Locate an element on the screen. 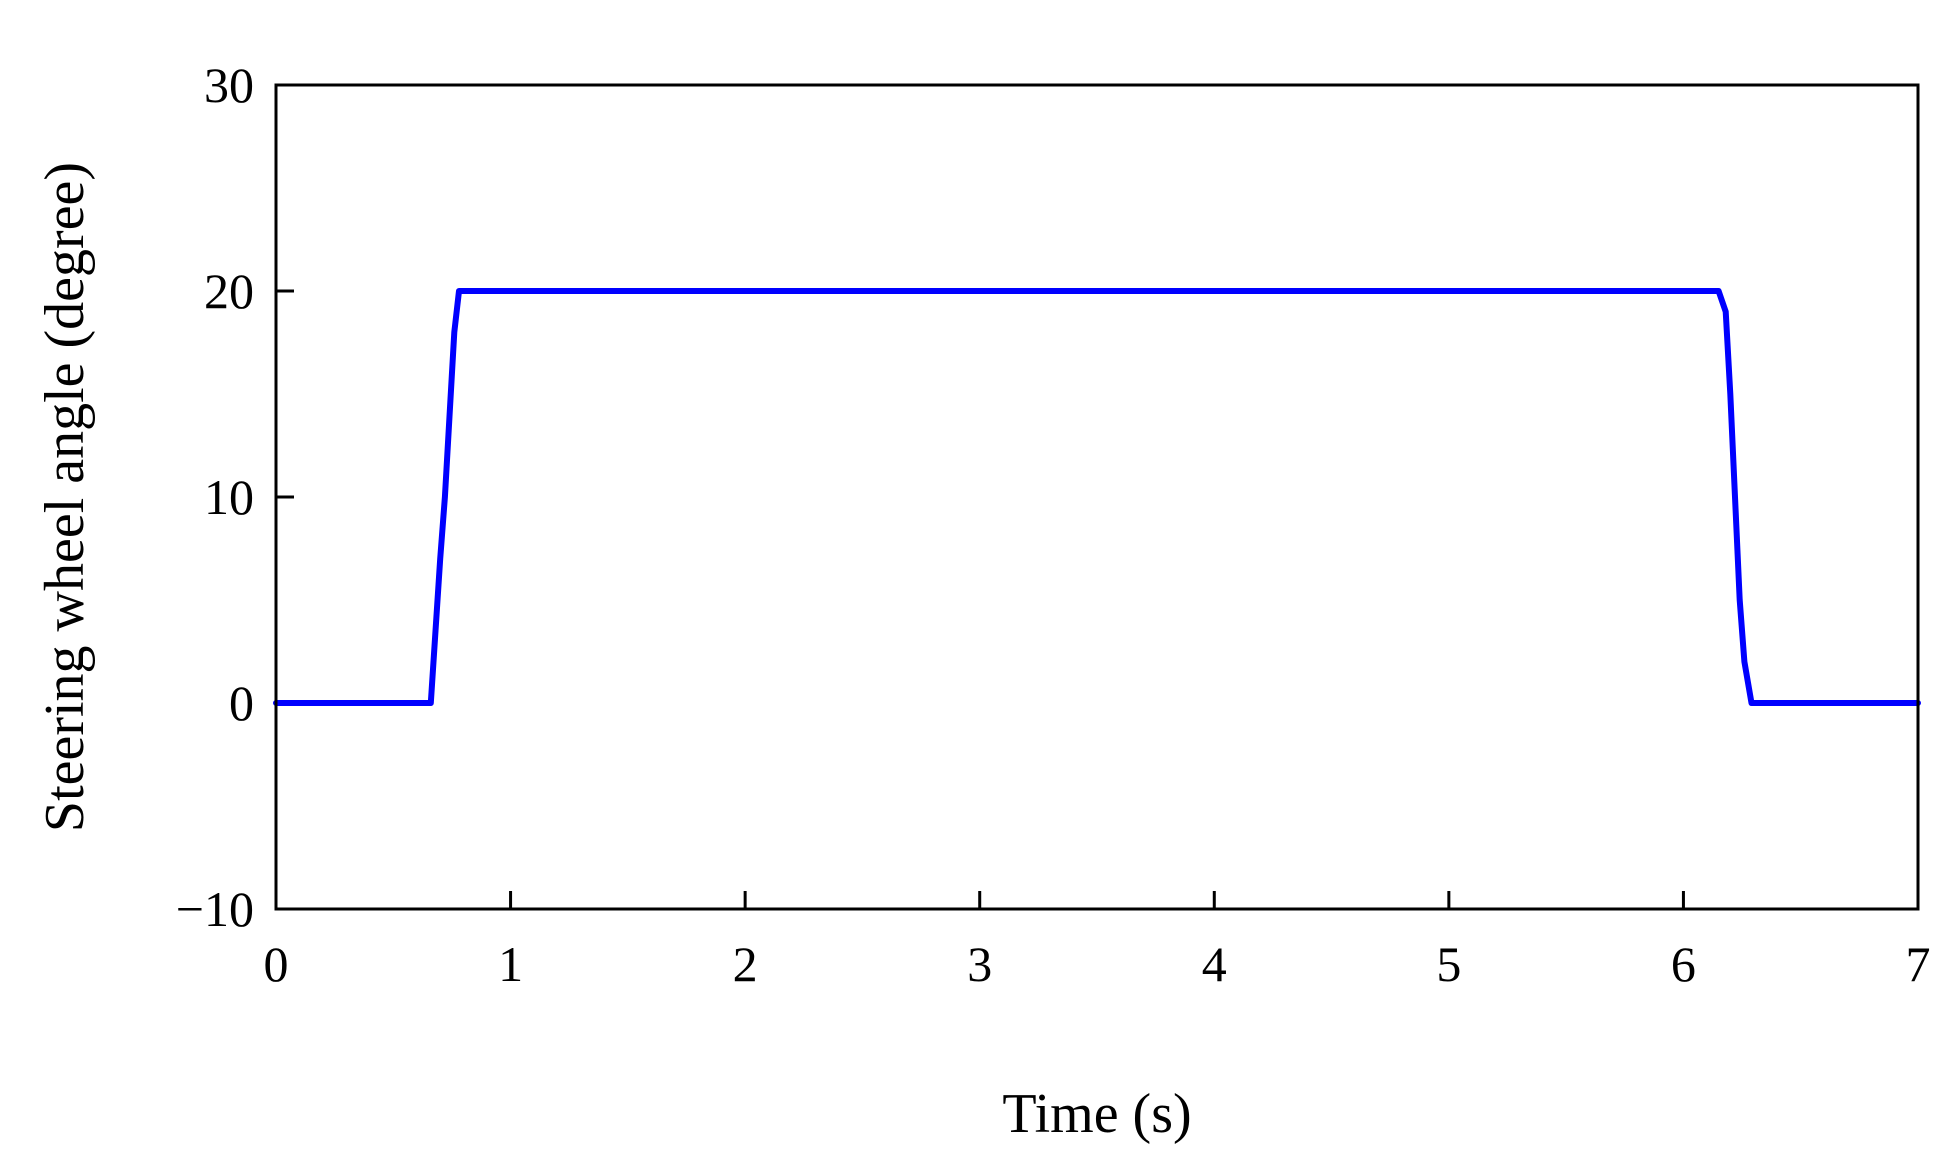 This screenshot has width=1948, height=1171. y-tick-label: 30 is located at coordinates (229, 85).